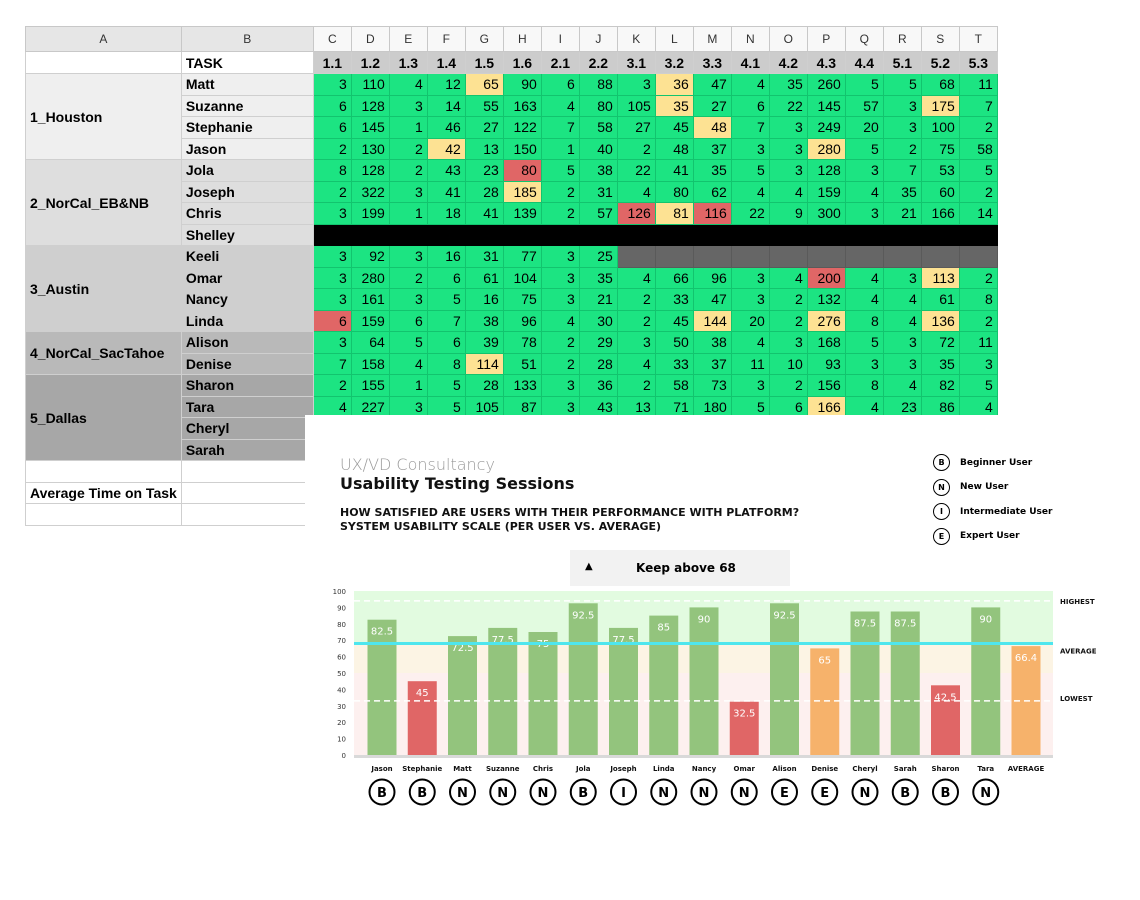  I want to click on cell: 150, so click(522, 148).